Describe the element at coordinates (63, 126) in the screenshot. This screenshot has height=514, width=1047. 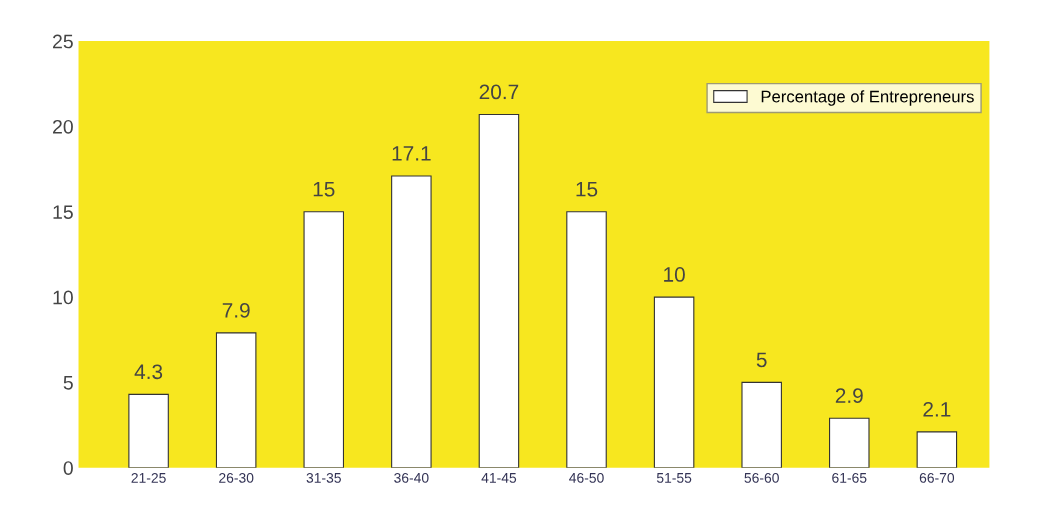
I see `y-tick-label: 20` at that location.